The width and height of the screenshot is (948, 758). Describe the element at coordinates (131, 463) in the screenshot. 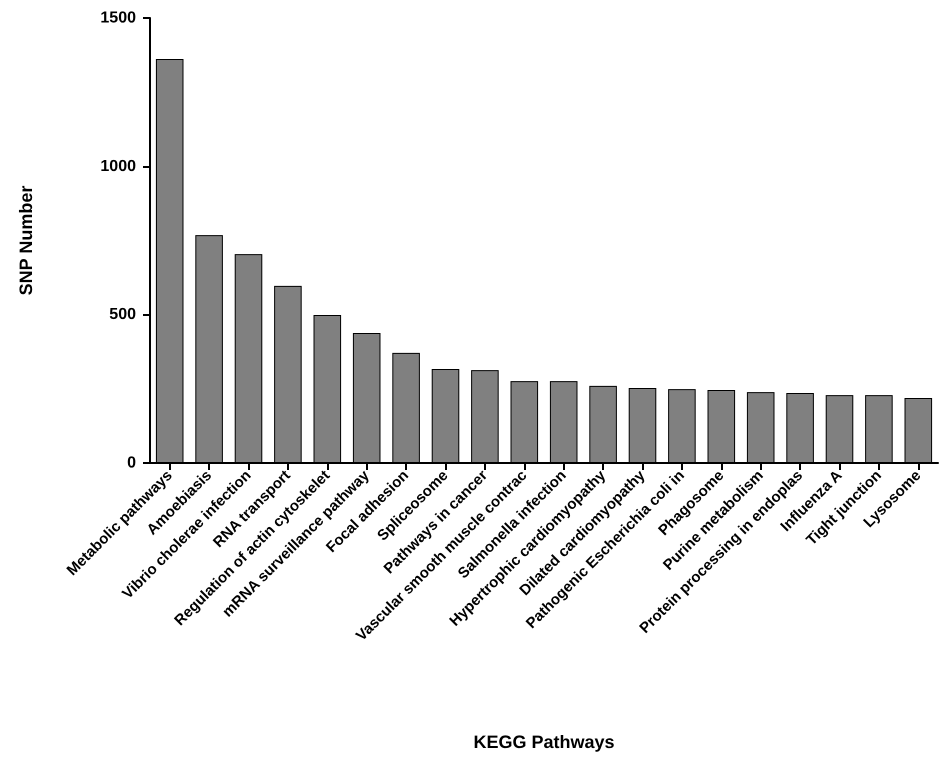

I see `y-tick-label: 0` at that location.